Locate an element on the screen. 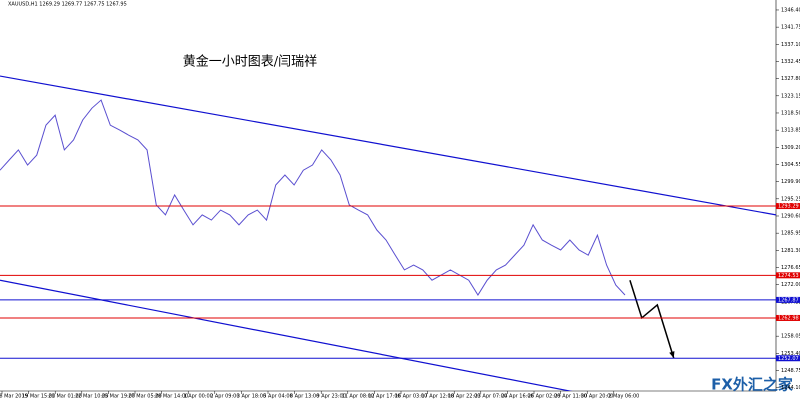 The width and height of the screenshot is (800, 401). y-tick-label: 1276.65 is located at coordinates (790, 268).